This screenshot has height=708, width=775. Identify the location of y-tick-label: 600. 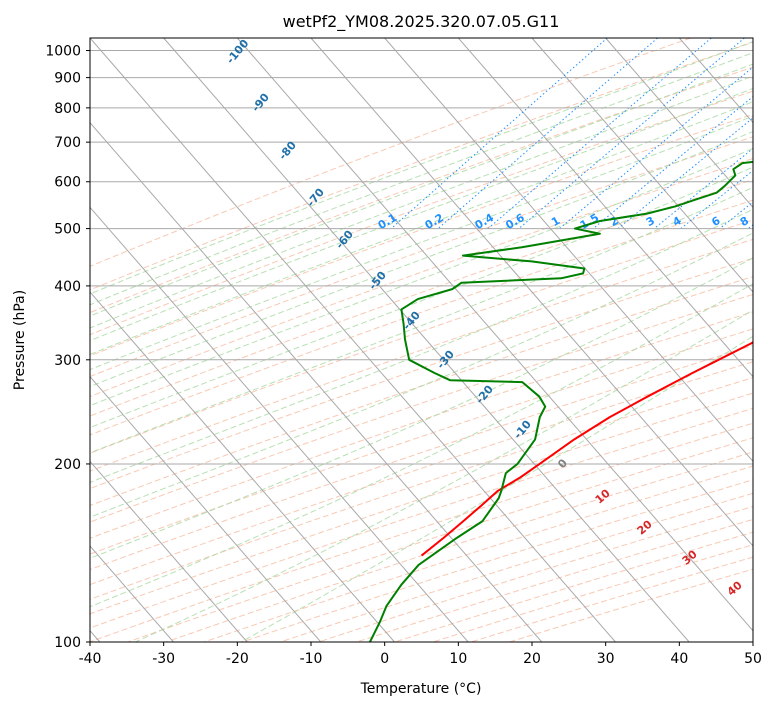
(67, 183).